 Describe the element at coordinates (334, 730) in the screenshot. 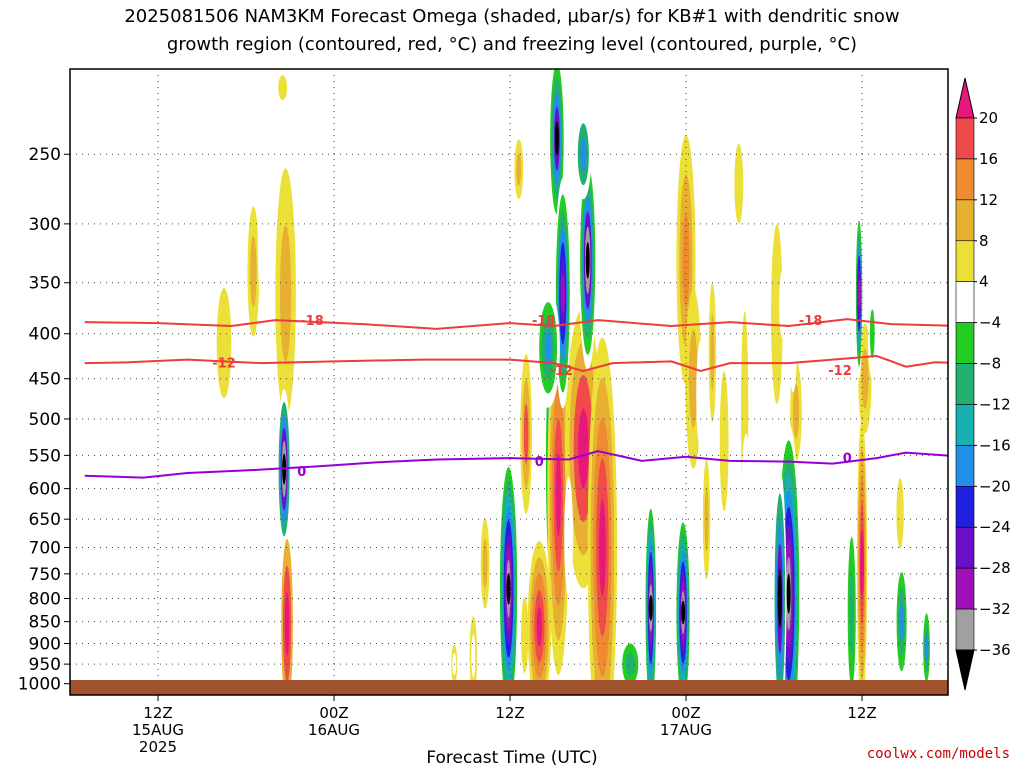

I see `x-tick-label-24-1: 16AUG` at that location.